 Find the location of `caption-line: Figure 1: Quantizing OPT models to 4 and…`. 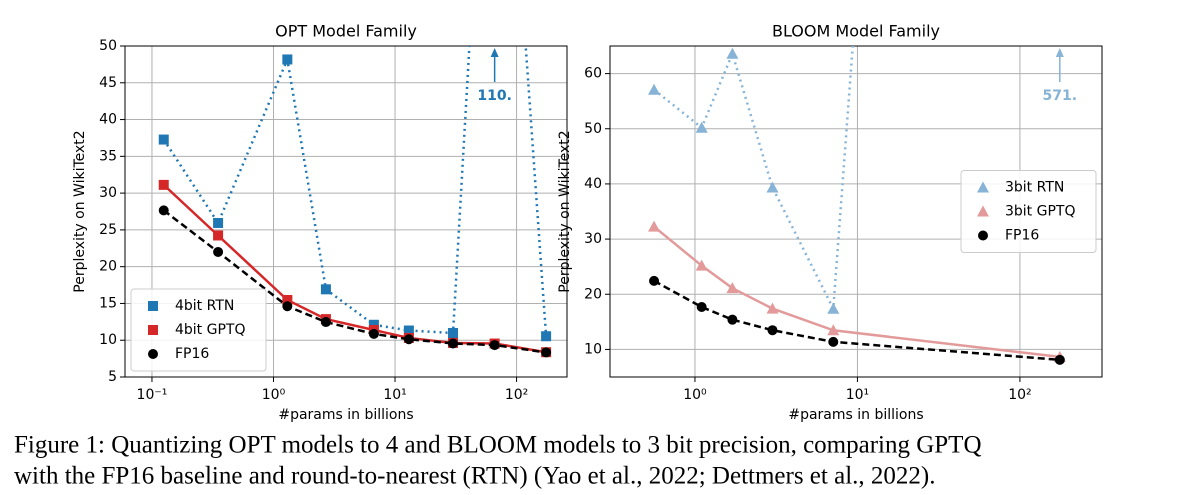

caption-line: Figure 1: Quantizing OPT models to 4 and… is located at coordinates (498, 445).